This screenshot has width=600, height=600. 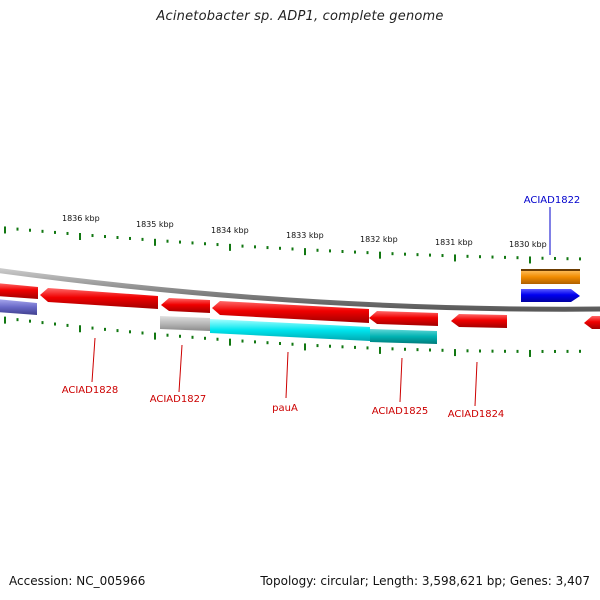 I want to click on leader-aciad1825, so click(x=401, y=380).